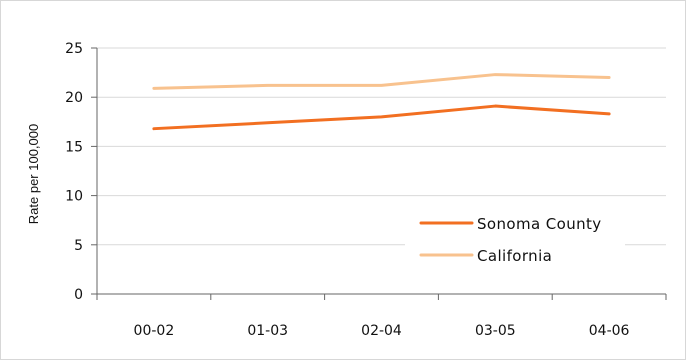  What do you see at coordinates (74, 147) in the screenshot?
I see `y-tick-label: 15` at bounding box center [74, 147].